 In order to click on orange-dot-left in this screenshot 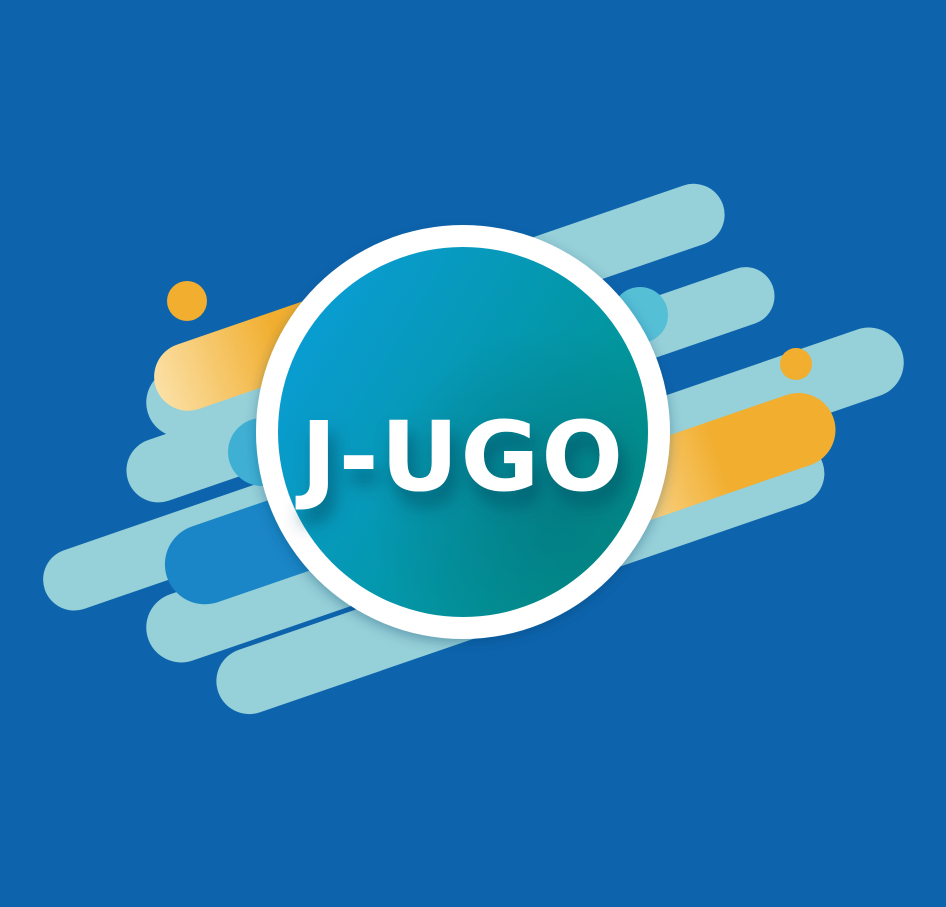, I will do `click(187, 301)`.